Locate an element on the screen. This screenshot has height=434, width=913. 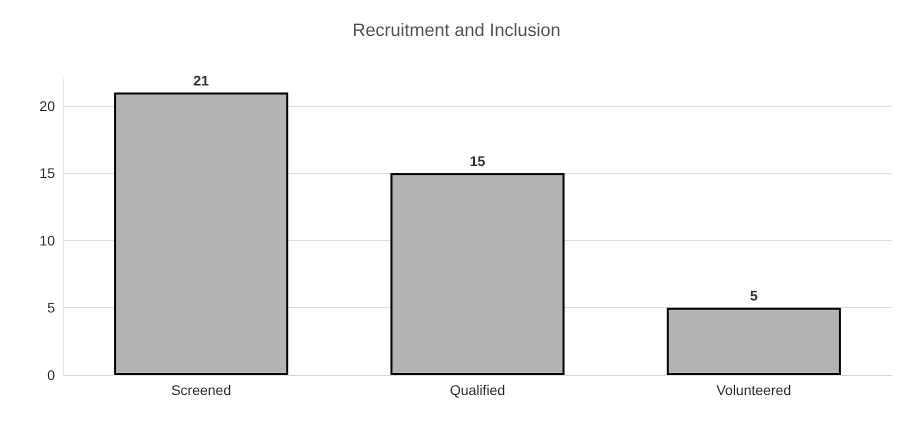
x-tick-label: Screened is located at coordinates (201, 390).